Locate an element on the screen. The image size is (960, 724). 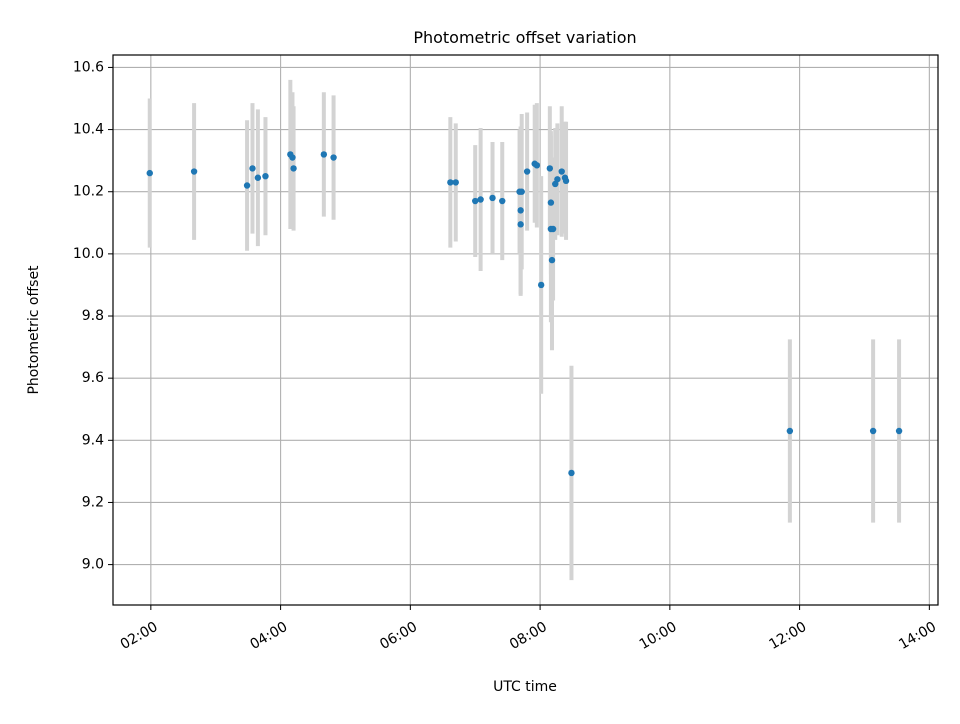
y-tick-label: 10.0 is located at coordinates (88, 254).